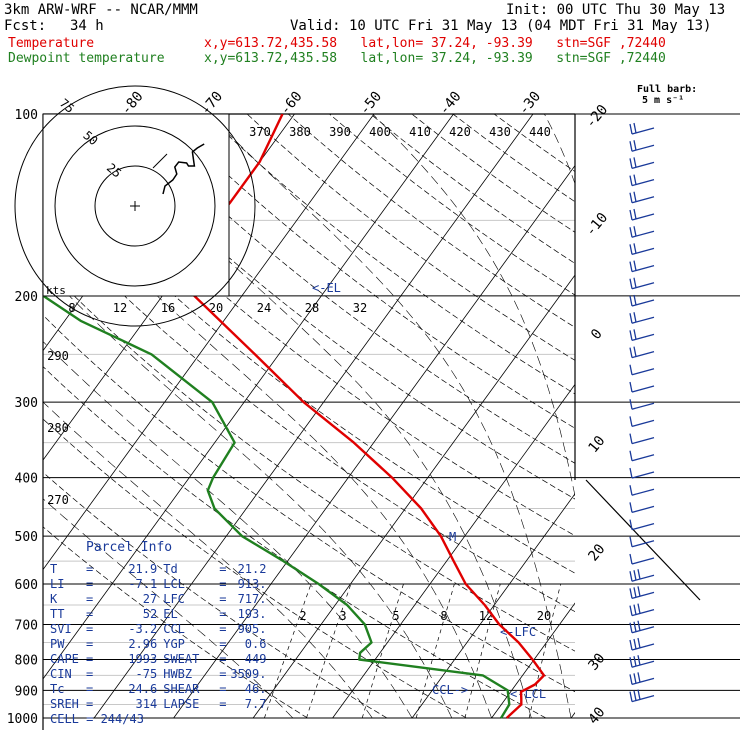  I want to click on theta-label: 400, so click(380, 132).